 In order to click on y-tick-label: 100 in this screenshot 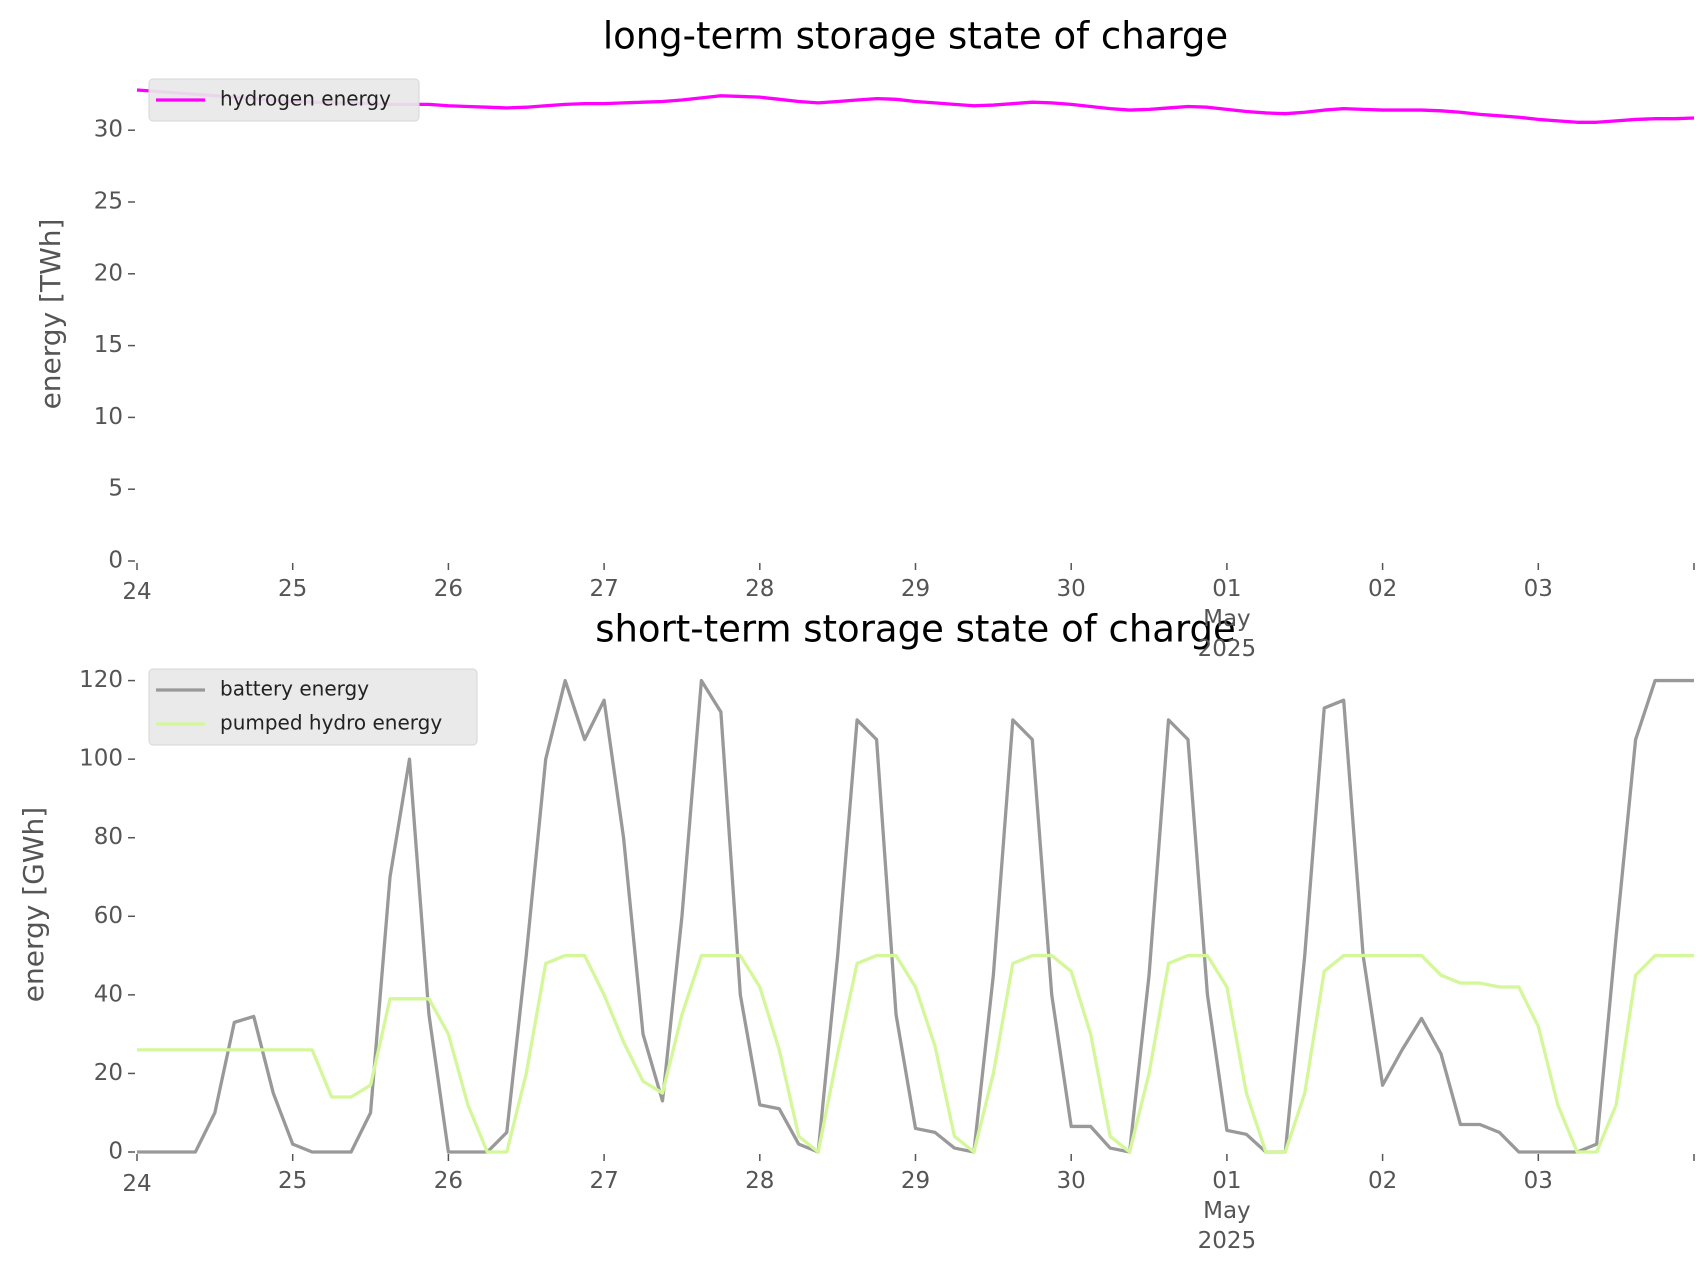, I will do `click(101, 759)`.